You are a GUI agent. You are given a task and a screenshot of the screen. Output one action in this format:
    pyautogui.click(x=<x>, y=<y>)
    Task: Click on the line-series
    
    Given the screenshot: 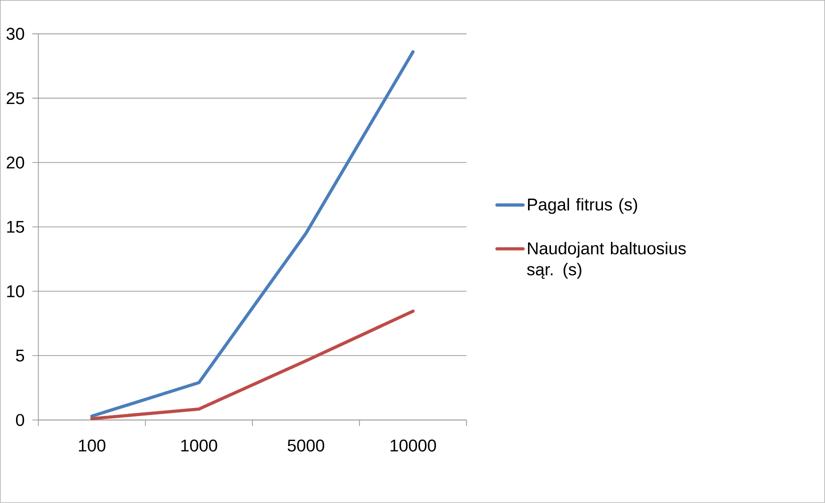 What is the action you would take?
    pyautogui.click(x=252, y=365)
    